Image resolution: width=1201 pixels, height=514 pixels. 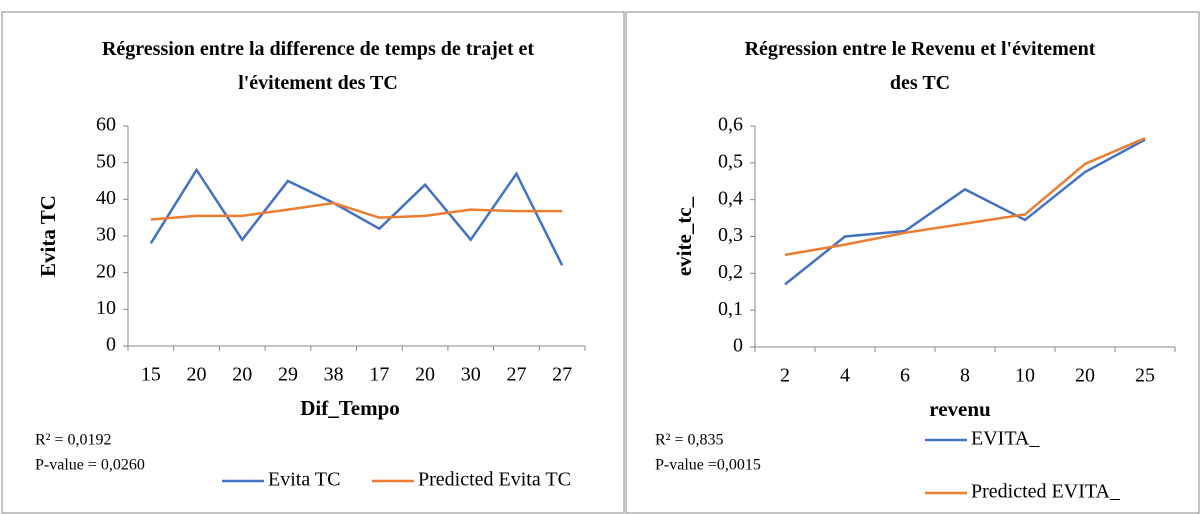 What do you see at coordinates (73, 440) in the screenshot?
I see `annotation: R² = 0,0192` at bounding box center [73, 440].